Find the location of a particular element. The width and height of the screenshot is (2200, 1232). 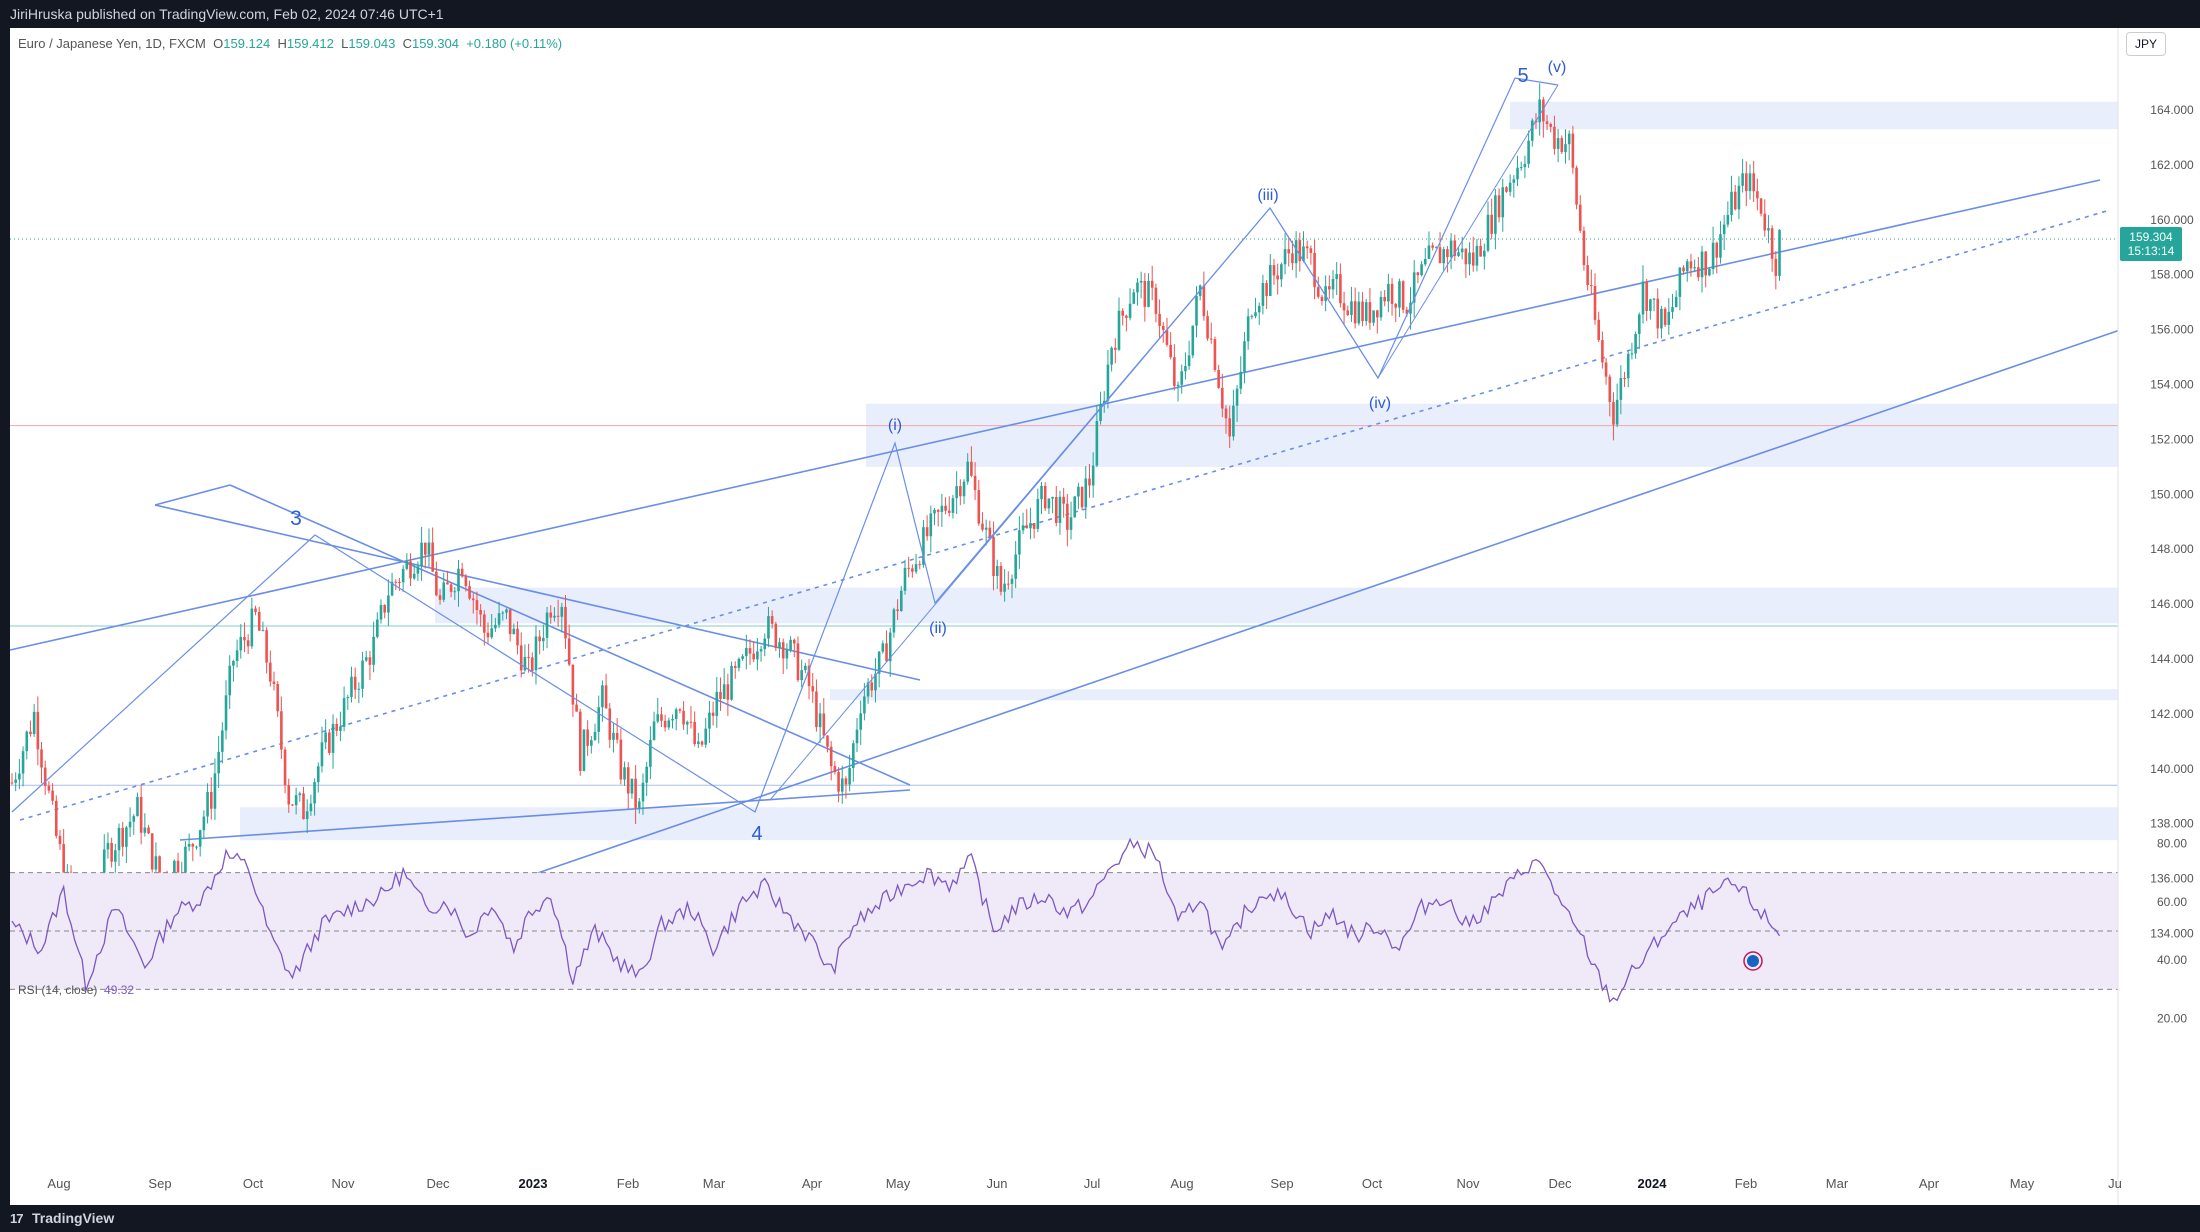

rsi-tick-label: 20.00 is located at coordinates (2172, 1019).